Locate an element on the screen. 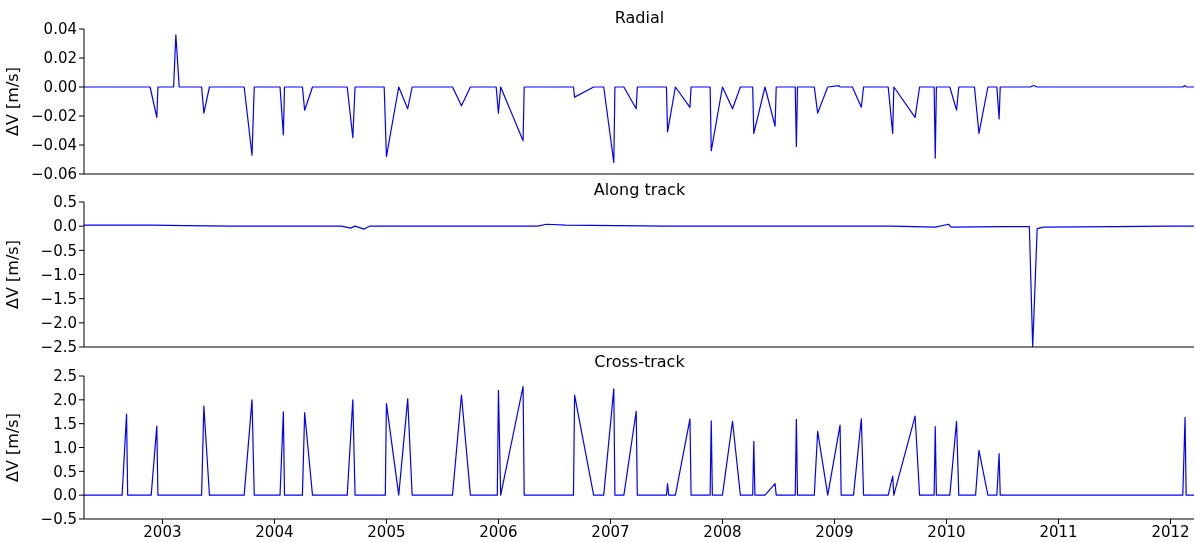 This screenshot has height=542, width=1195. chart-title: Cross-track is located at coordinates (639, 361).